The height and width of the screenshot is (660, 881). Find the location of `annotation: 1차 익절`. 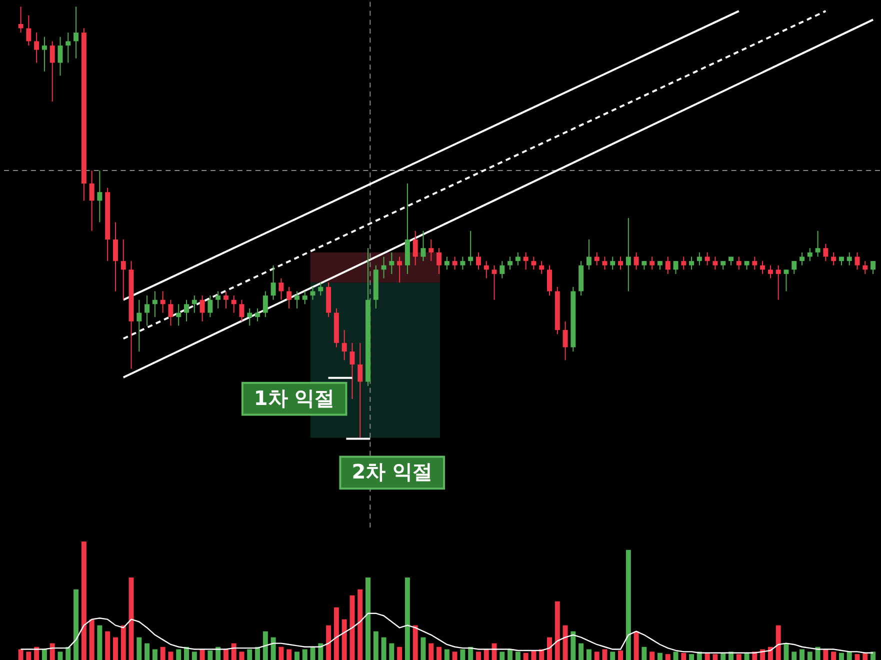

annotation: 1차 익절 is located at coordinates (294, 398).